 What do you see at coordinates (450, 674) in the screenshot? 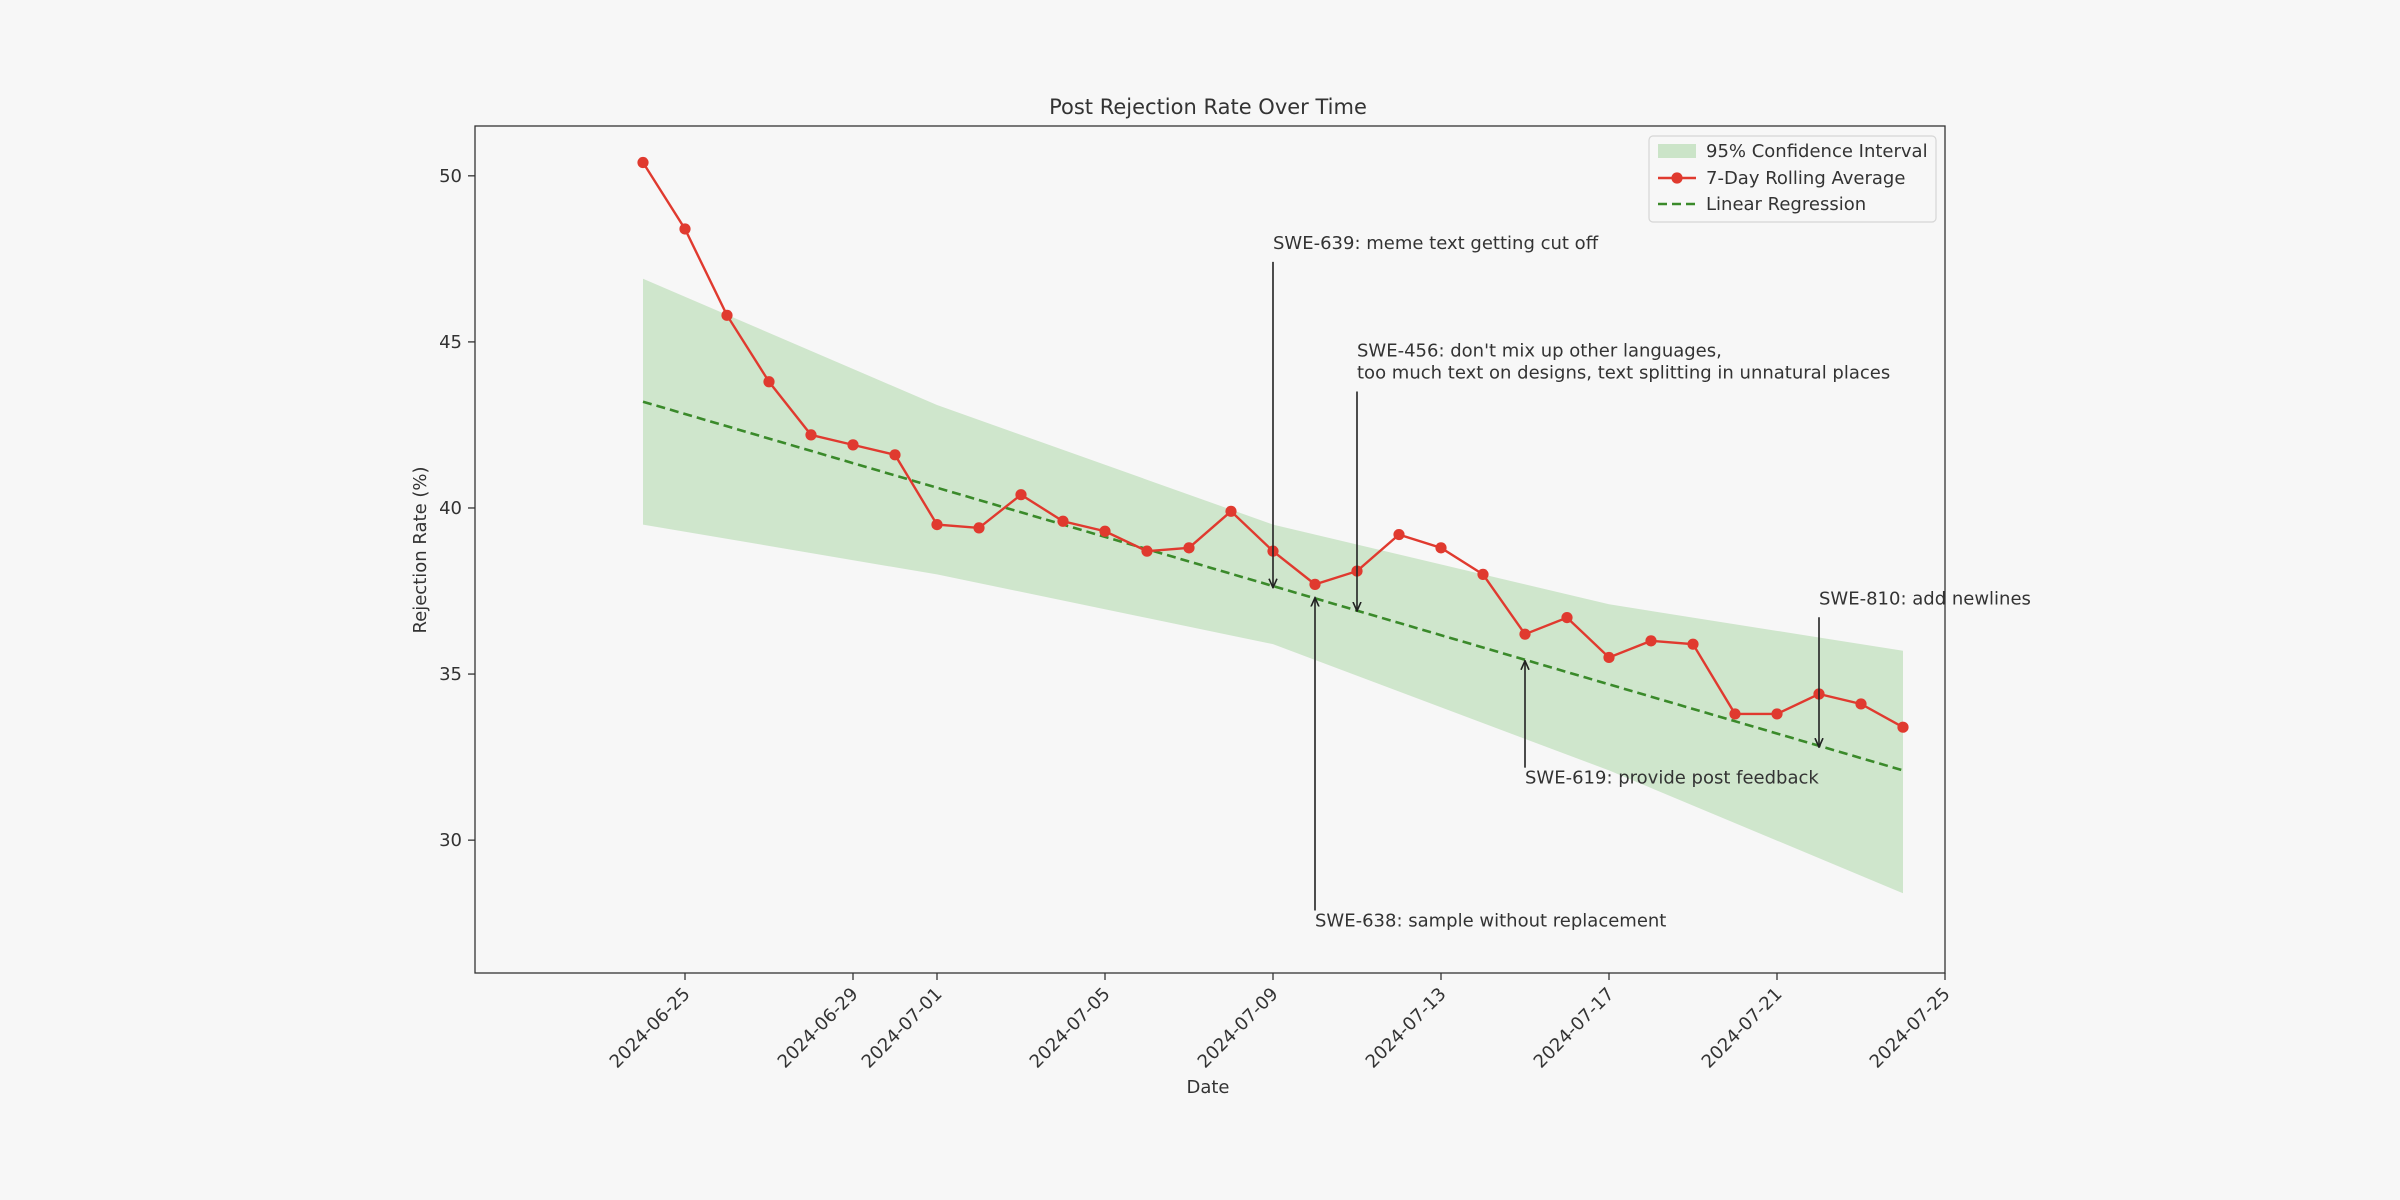
I see `y-tick-label: 35` at bounding box center [450, 674].